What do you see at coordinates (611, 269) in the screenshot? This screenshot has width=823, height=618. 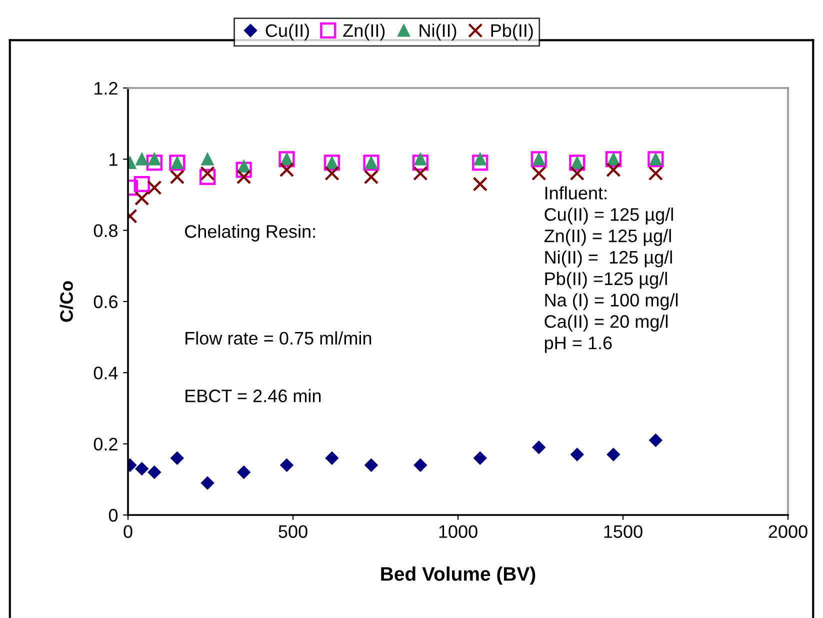 I see `annotation: Influent: Cu(II) = 125 µg/l Zn(II) = 125 µg/l Ni(II) = 125 µg/l Pb(II) =125 µg/l Na (I) = 100 mg/l Ca(II) = 20 mg/l pH = 1.6` at bounding box center [611, 269].